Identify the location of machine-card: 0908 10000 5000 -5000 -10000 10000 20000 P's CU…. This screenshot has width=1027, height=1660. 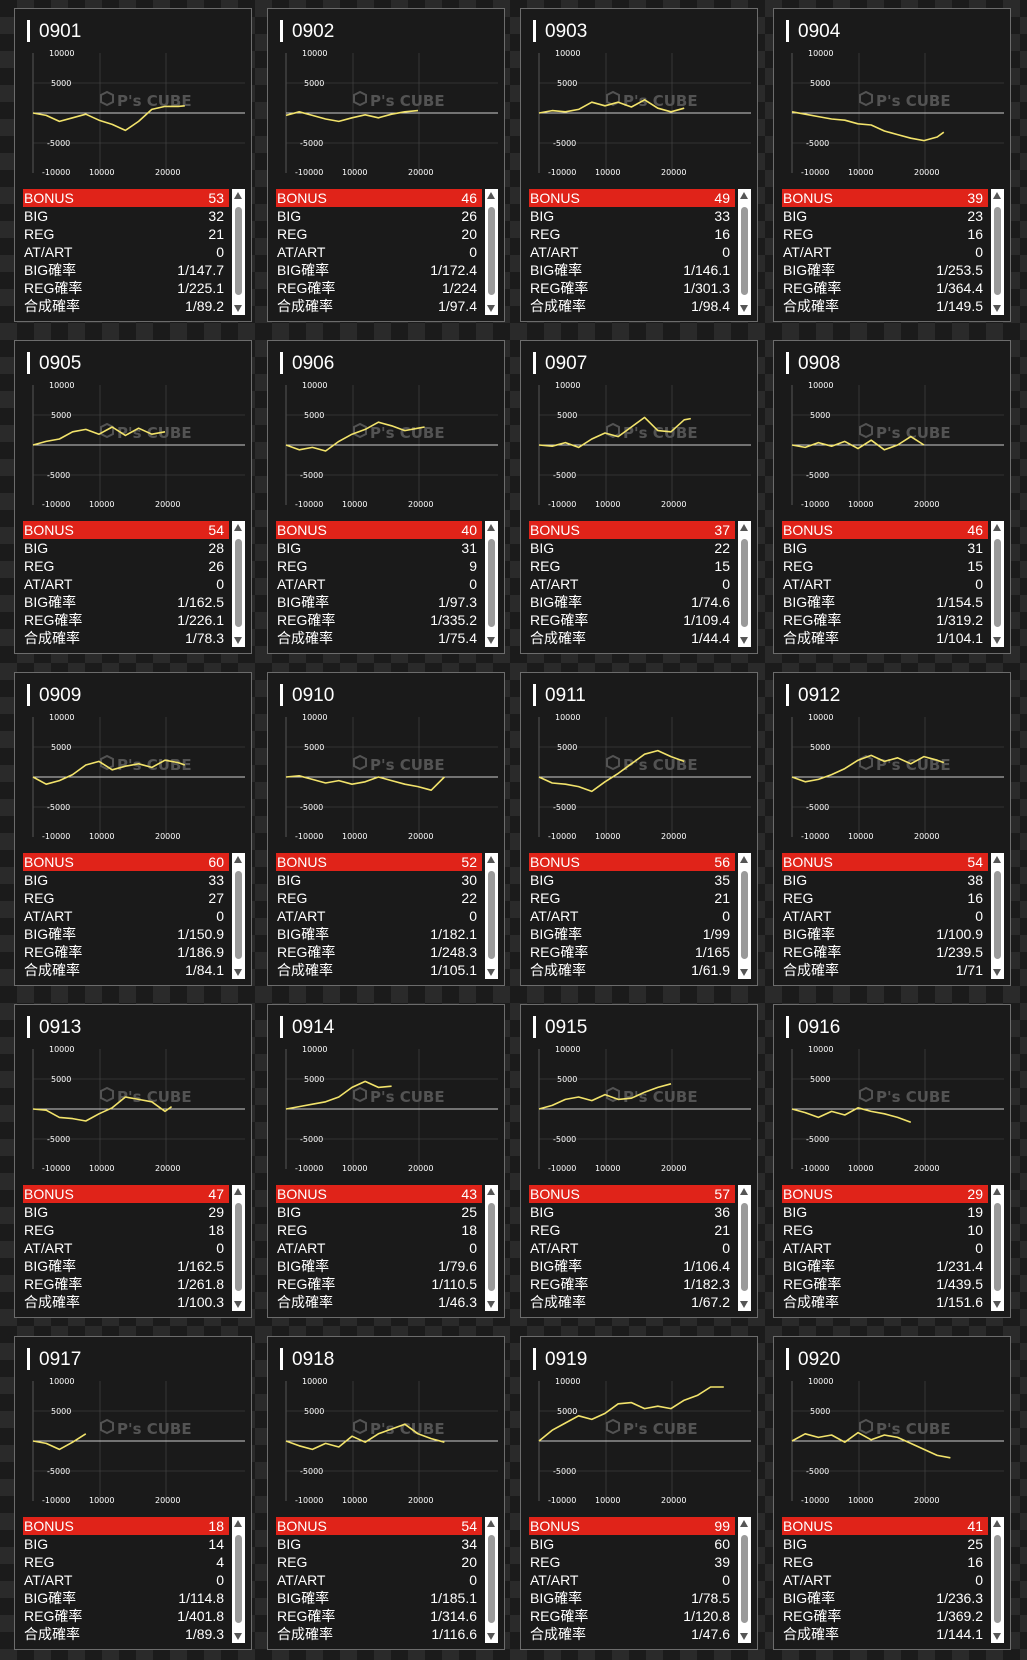
(892, 497).